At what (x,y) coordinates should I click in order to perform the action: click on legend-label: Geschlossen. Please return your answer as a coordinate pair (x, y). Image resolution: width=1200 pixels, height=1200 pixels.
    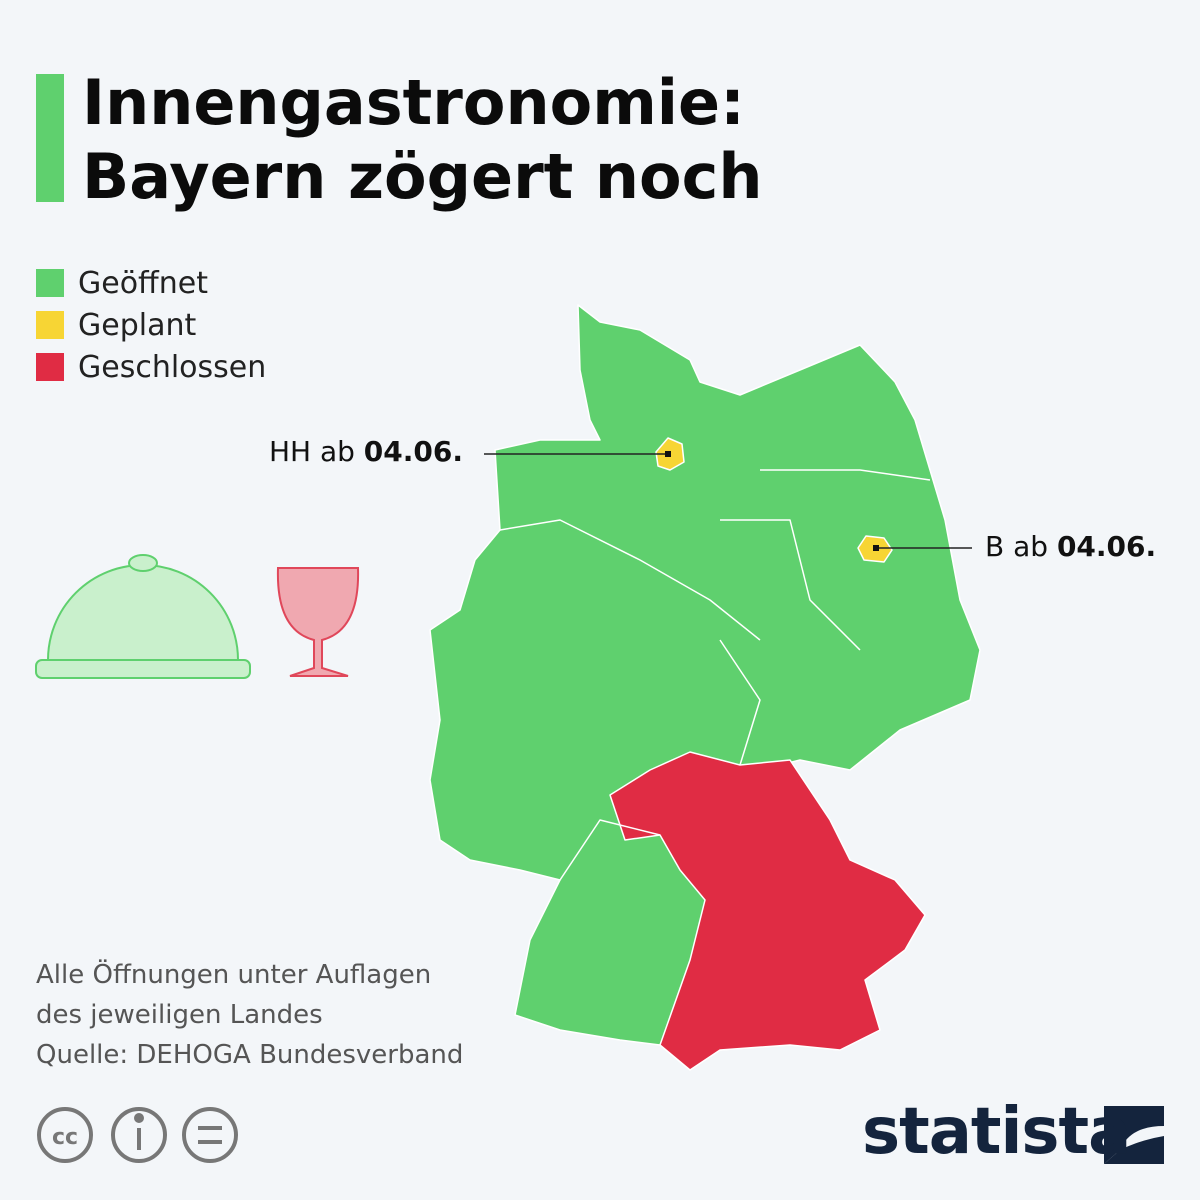
    Looking at the image, I should click on (172, 367).